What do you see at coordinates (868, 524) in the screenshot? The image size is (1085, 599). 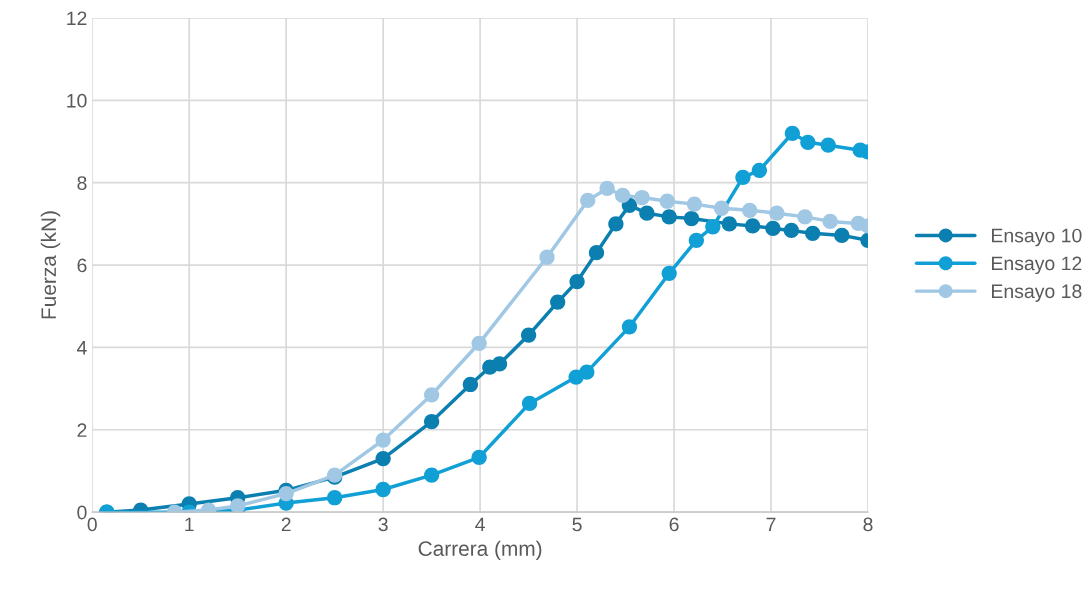 I see `x-tick-label: 8` at bounding box center [868, 524].